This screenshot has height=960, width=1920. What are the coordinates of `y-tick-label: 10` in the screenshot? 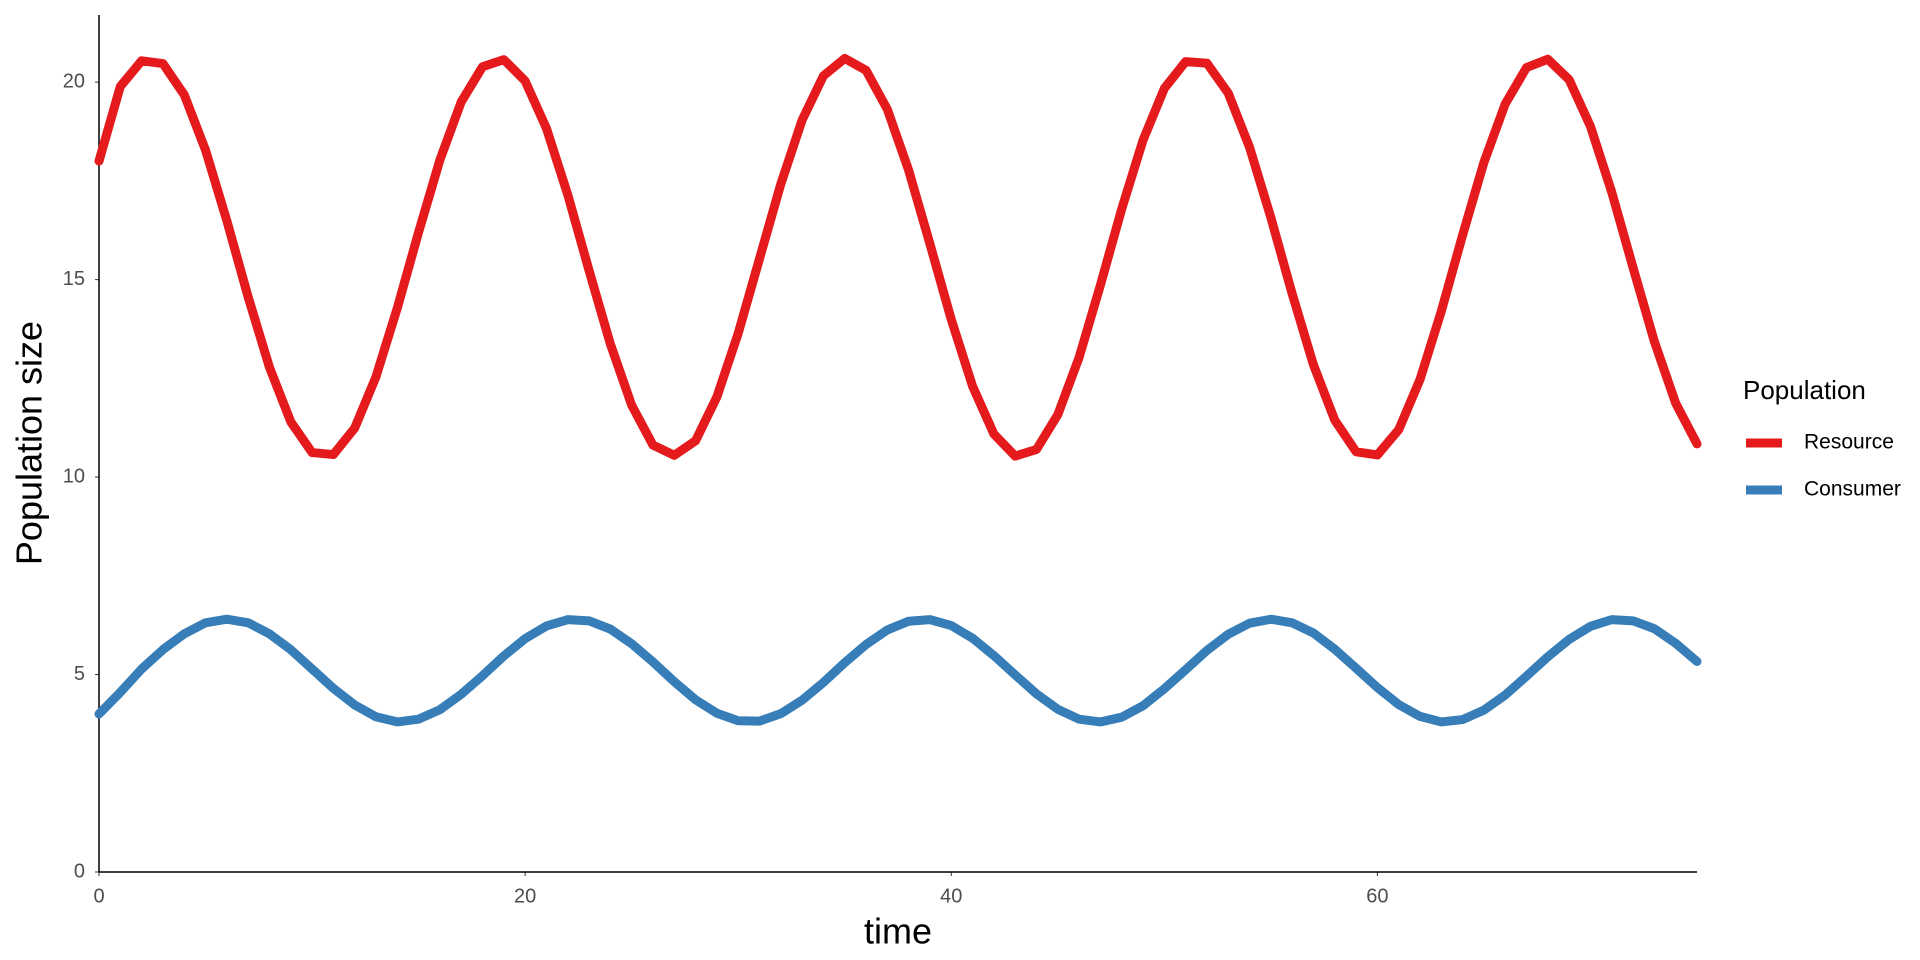 It's located at (74, 476).